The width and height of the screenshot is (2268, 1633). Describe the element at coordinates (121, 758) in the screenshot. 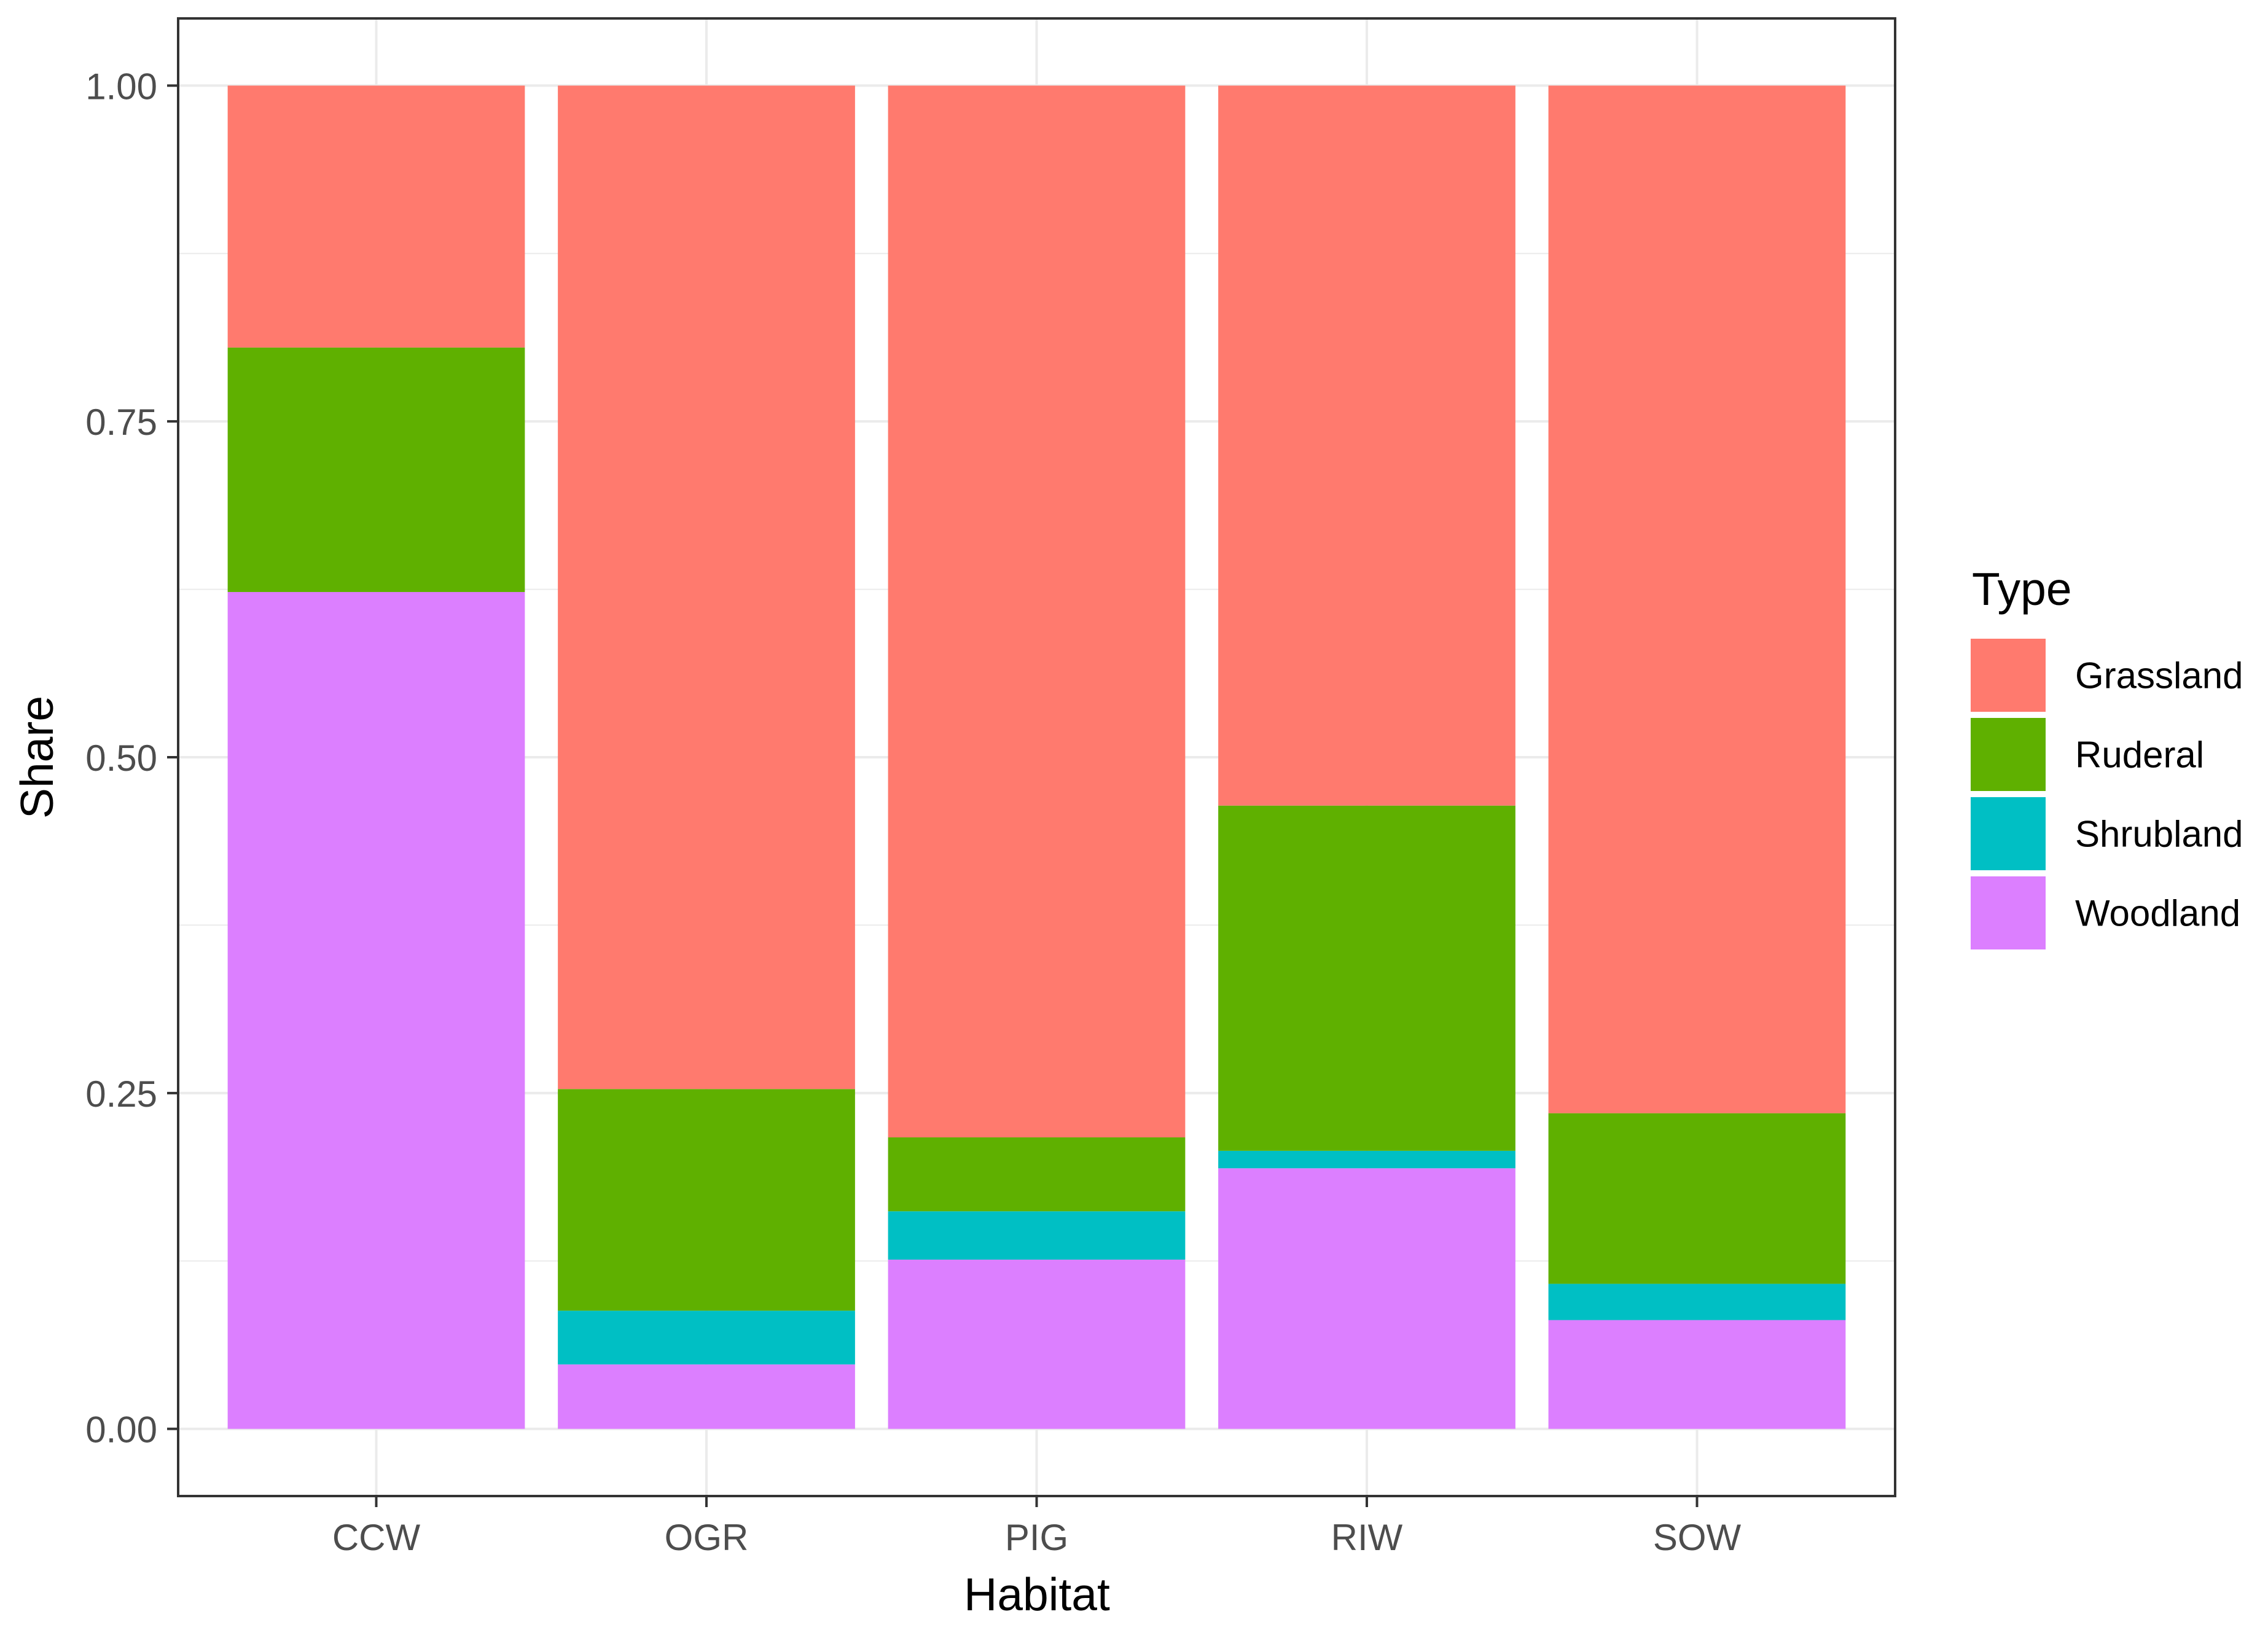

I see `y-tick-label: 0.50` at that location.